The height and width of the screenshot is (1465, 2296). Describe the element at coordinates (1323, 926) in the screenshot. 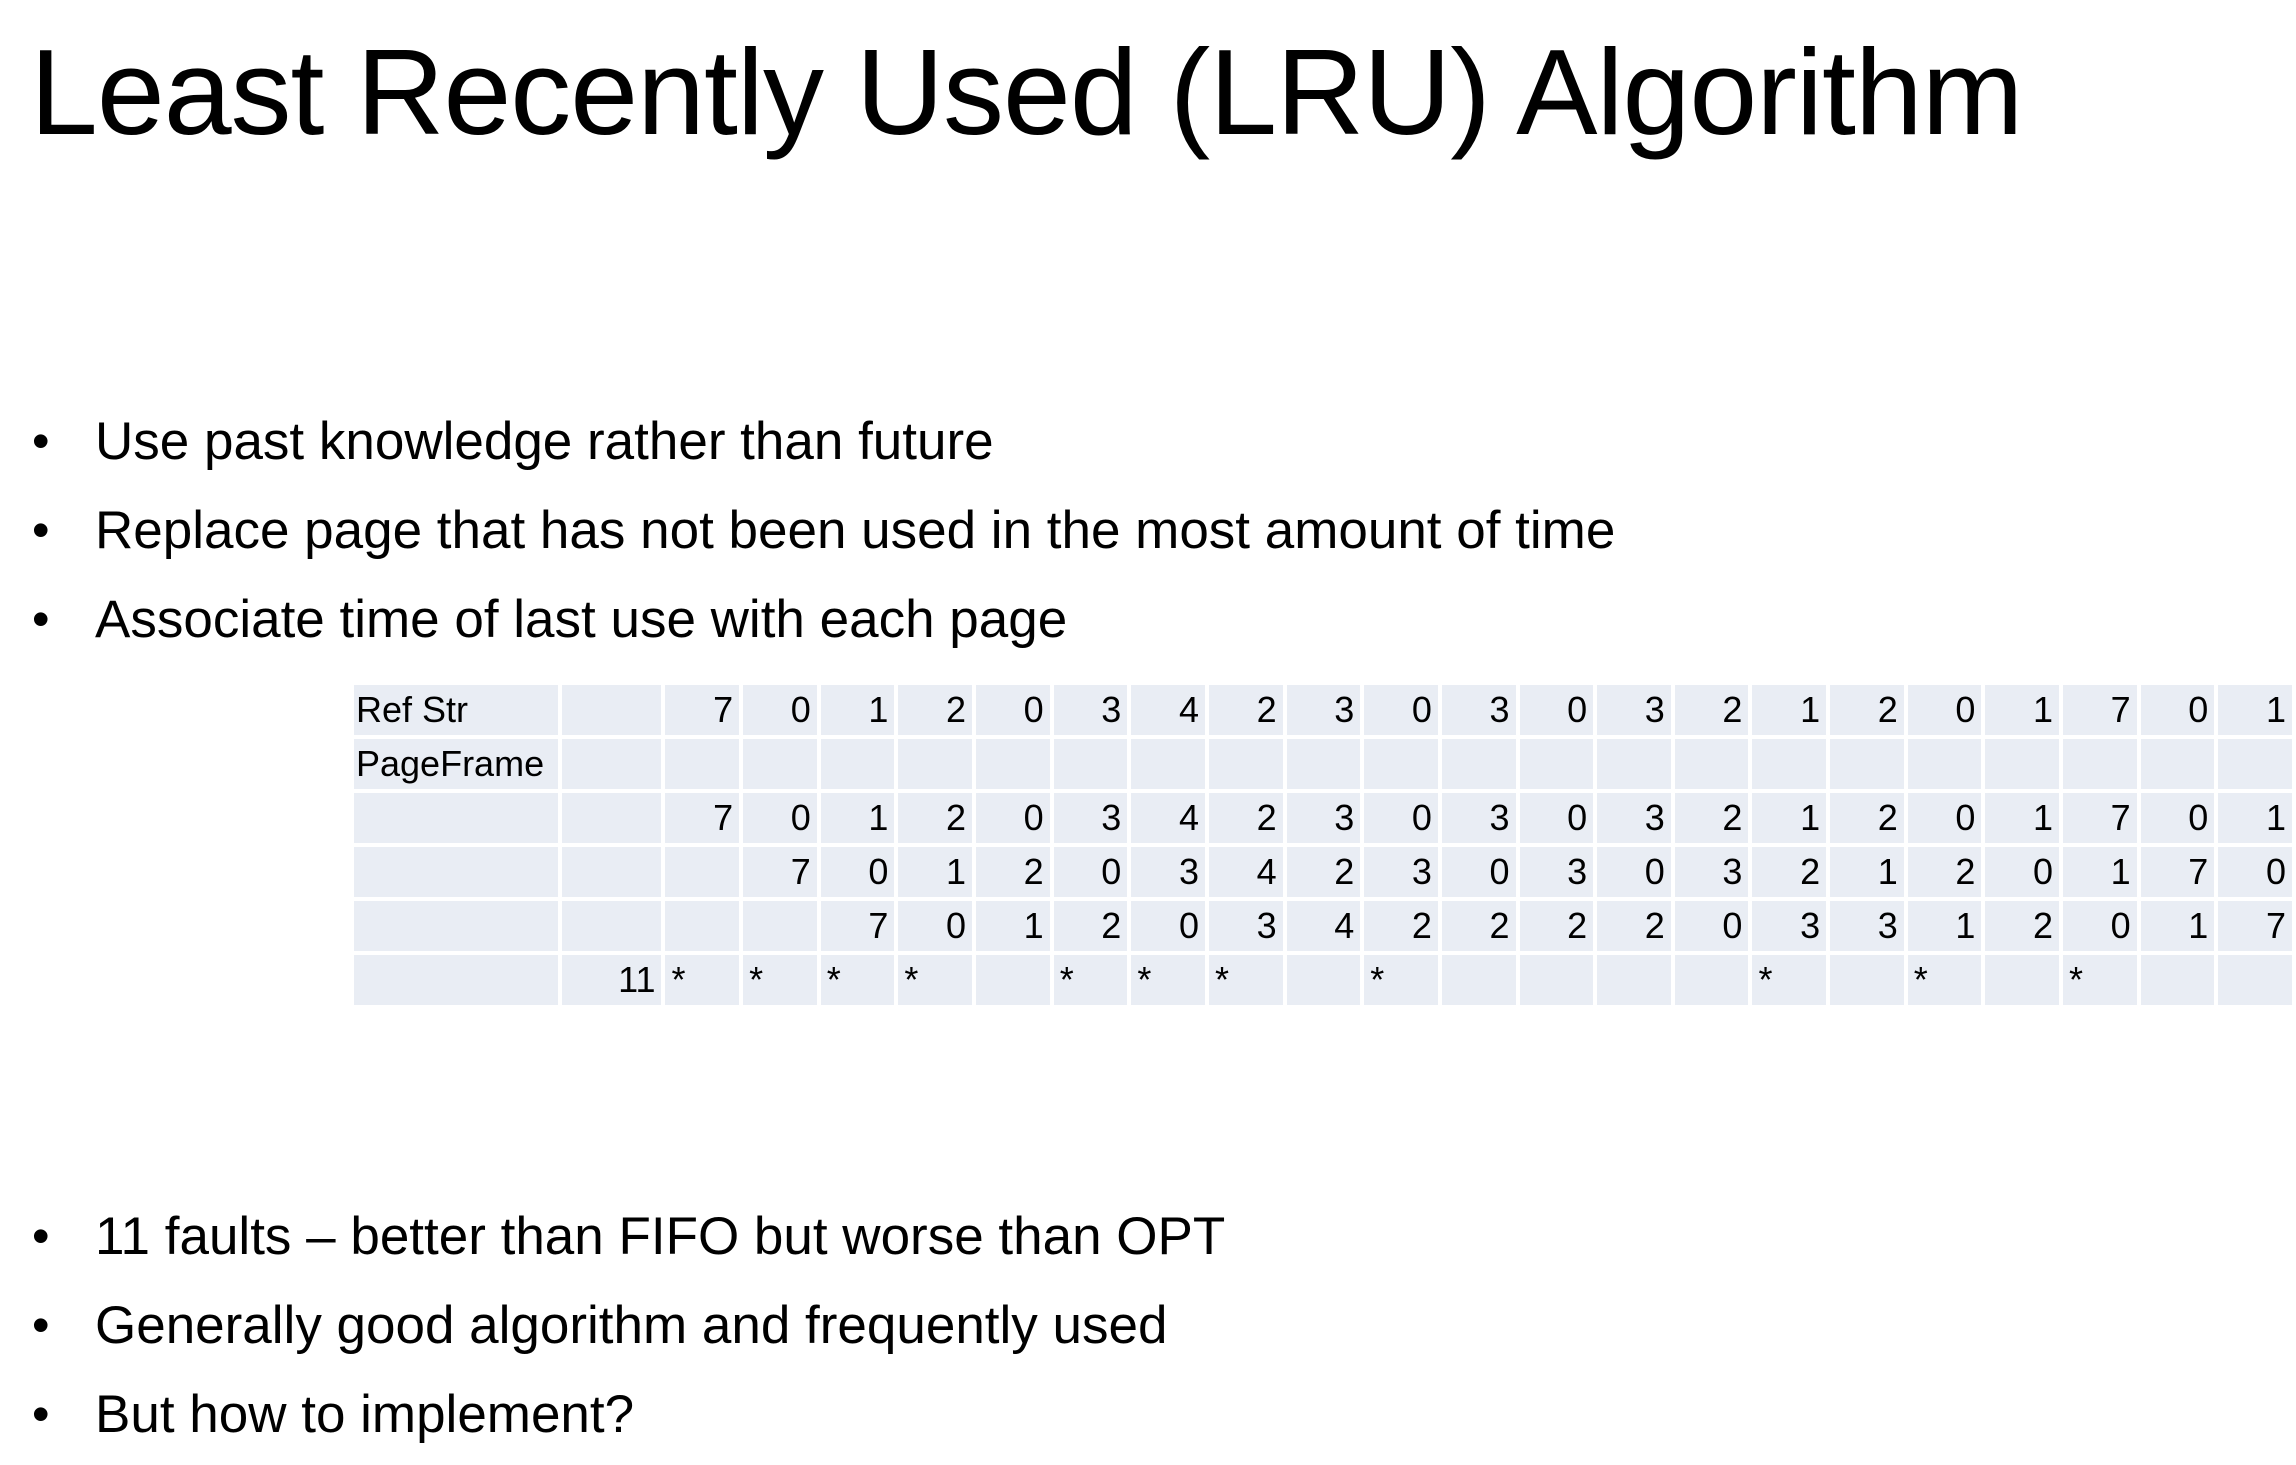

I see `table-cell: 4` at that location.